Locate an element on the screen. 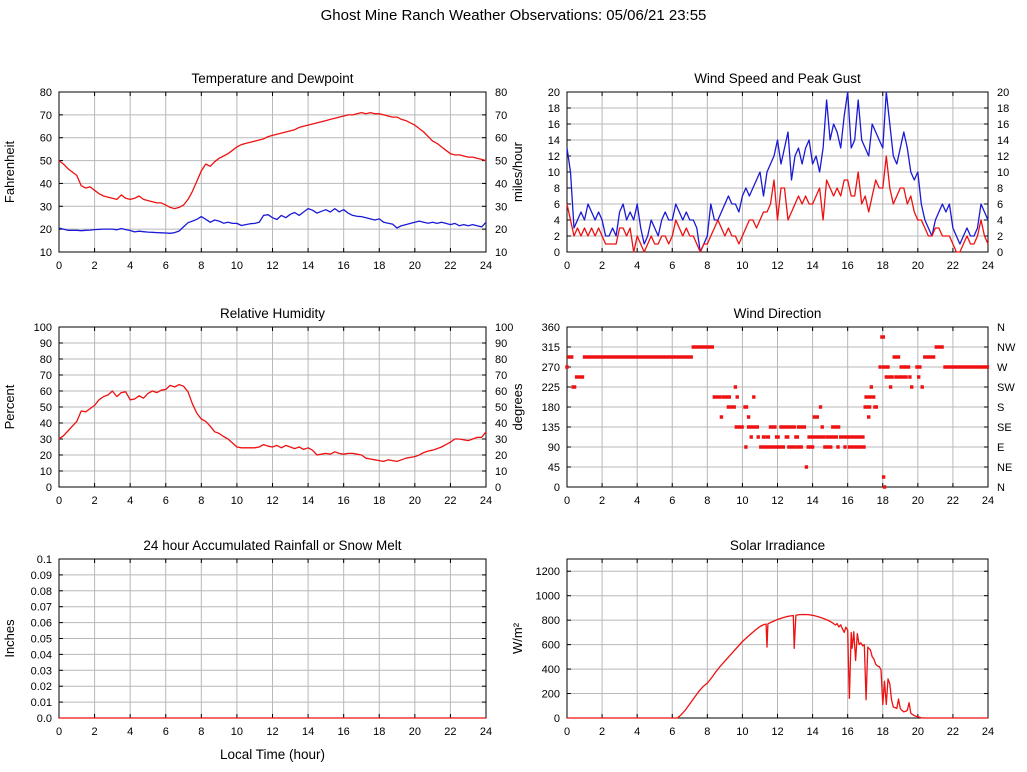 This screenshot has width=1027, height=772. y-tick-label: 10 is located at coordinates (46, 472).